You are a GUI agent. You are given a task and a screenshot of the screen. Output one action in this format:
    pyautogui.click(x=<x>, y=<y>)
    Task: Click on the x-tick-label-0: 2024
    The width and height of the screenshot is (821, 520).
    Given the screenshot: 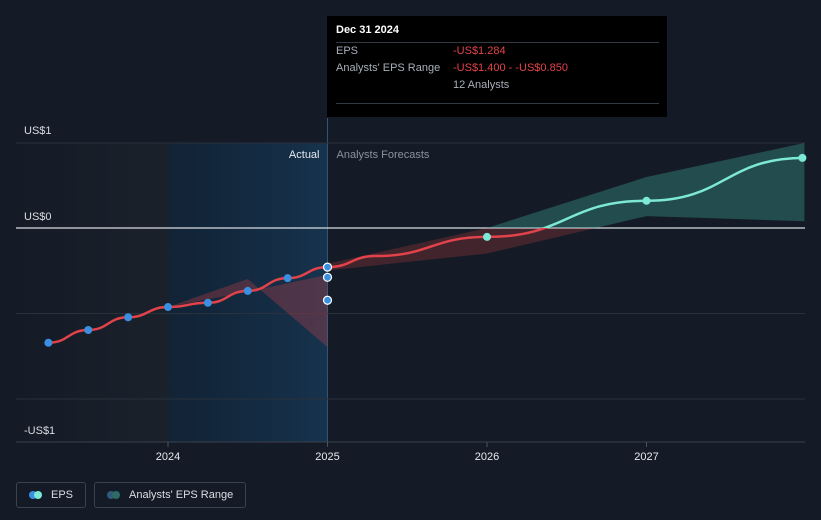 What is the action you would take?
    pyautogui.click(x=168, y=457)
    